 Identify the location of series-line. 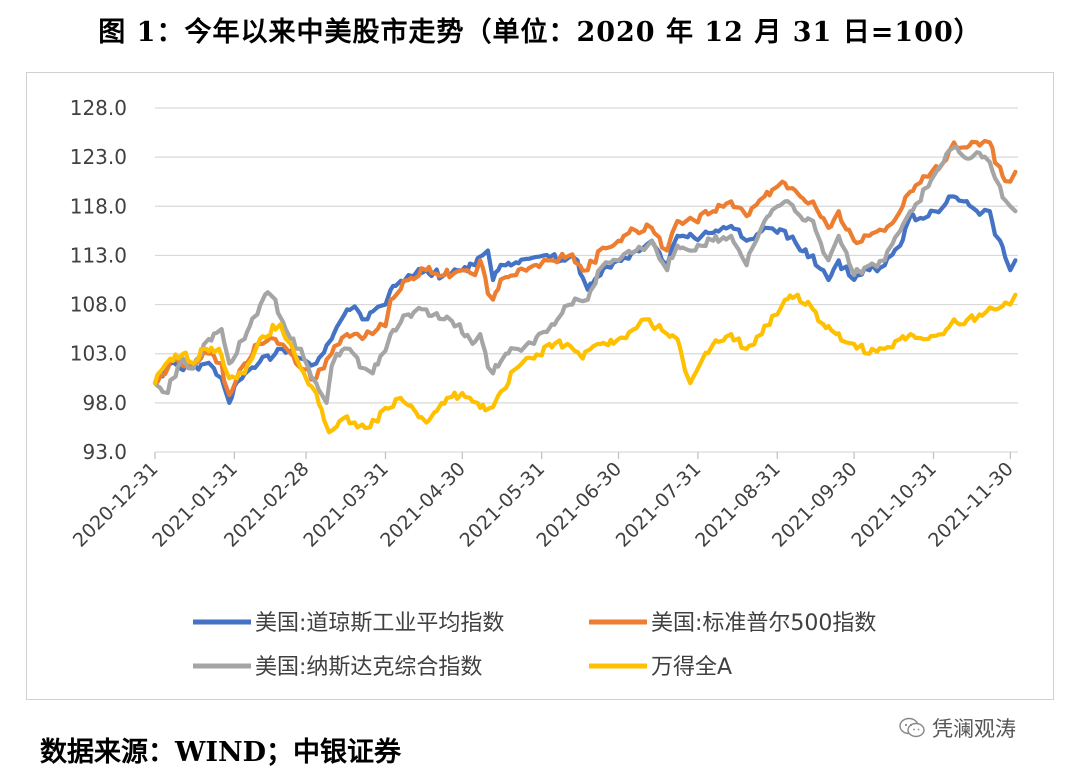
(585, 363).